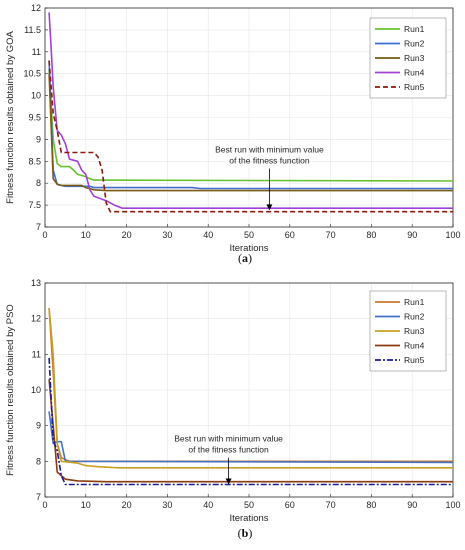 This screenshot has height=550, width=465. Describe the element at coordinates (10, 390) in the screenshot. I see `y-axis-label: Fitness function results obtained by PSO` at that location.